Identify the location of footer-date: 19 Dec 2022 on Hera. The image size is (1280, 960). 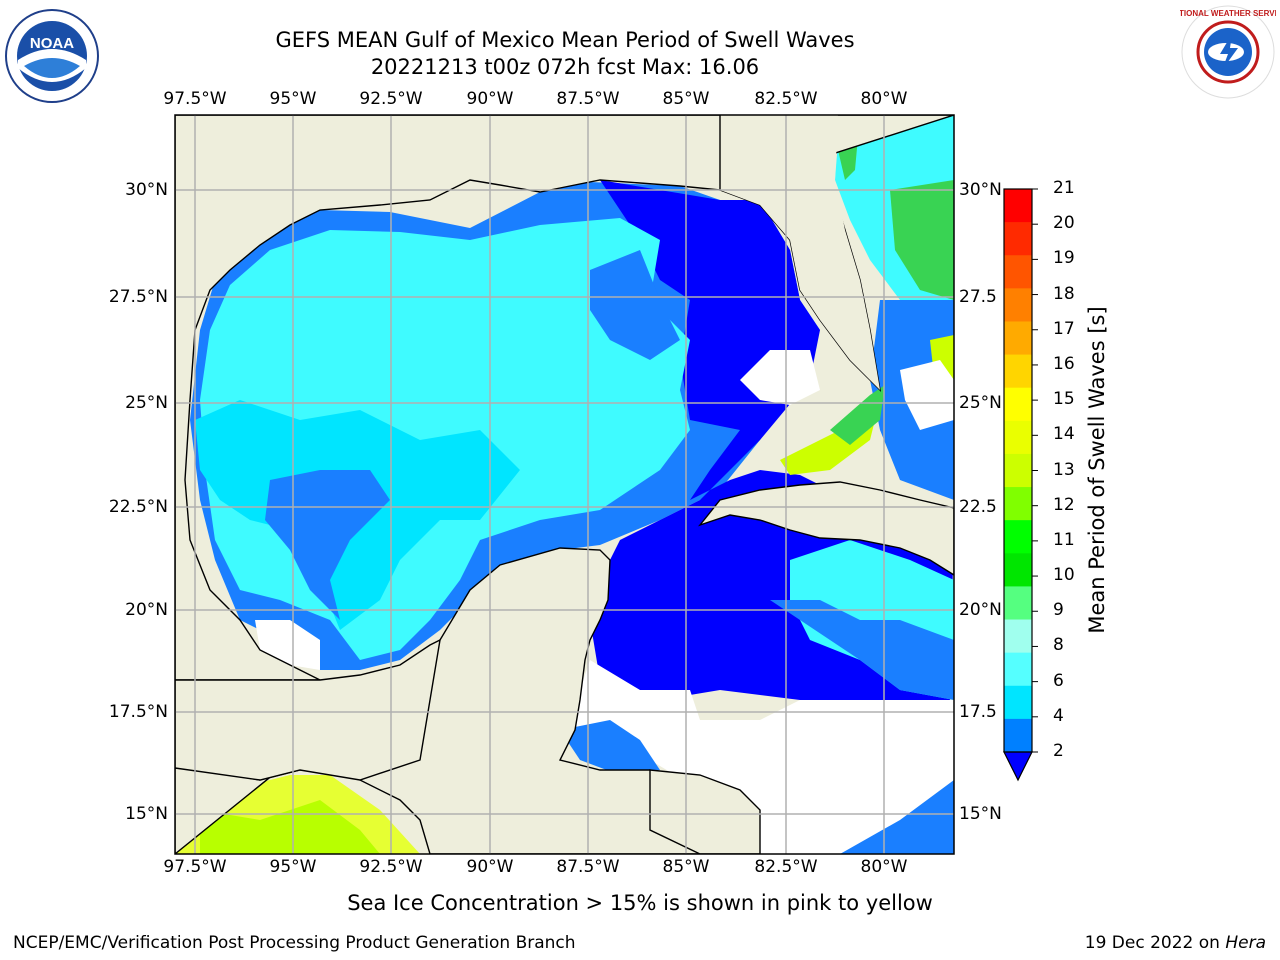
(1175, 943).